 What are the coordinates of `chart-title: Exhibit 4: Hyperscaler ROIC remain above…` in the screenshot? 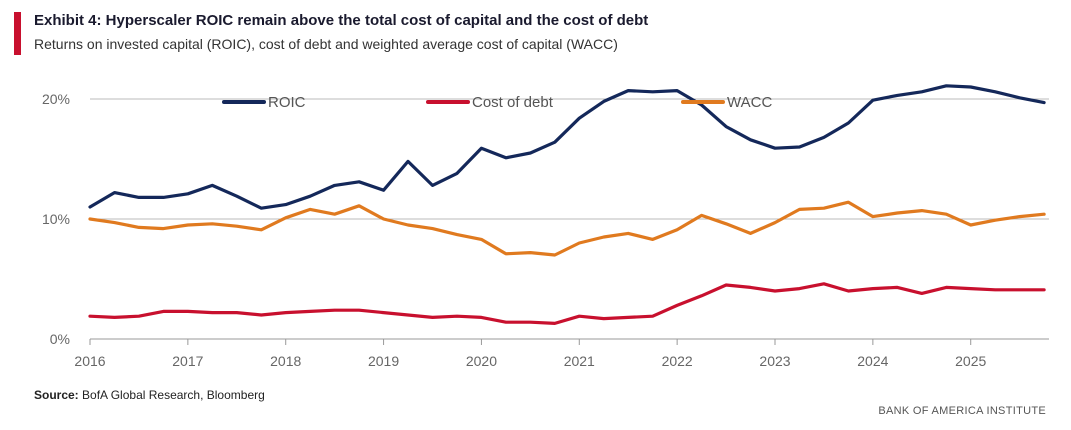 It's located at (341, 20).